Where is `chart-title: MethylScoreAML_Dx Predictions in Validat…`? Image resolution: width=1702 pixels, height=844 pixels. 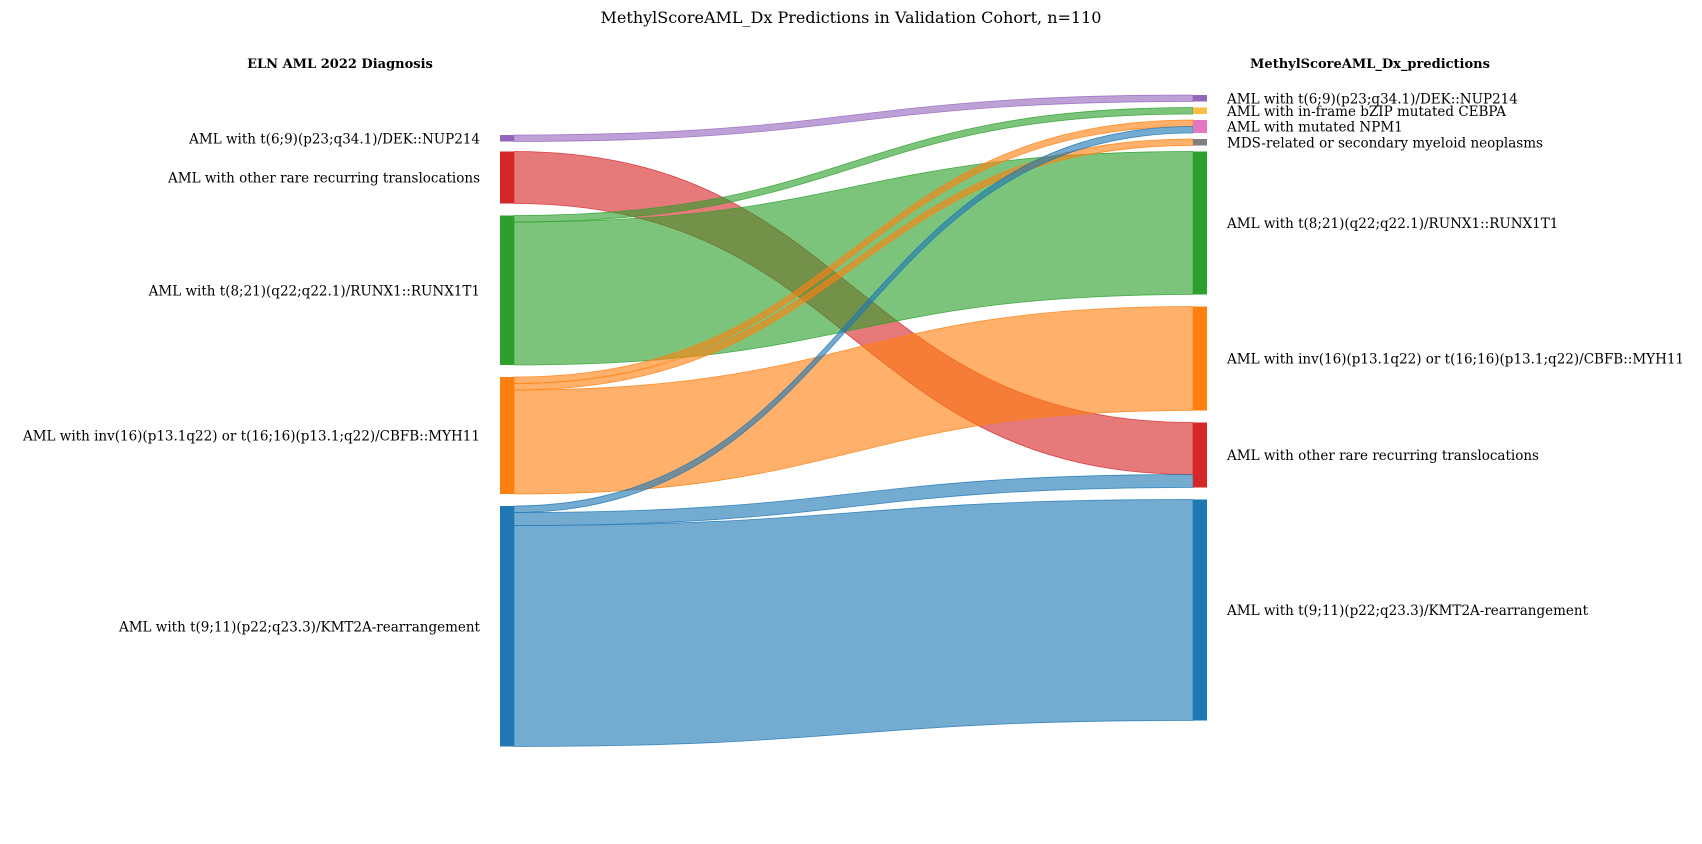 chart-title: MethylScoreAML_Dx Predictions in Validat… is located at coordinates (851, 17).